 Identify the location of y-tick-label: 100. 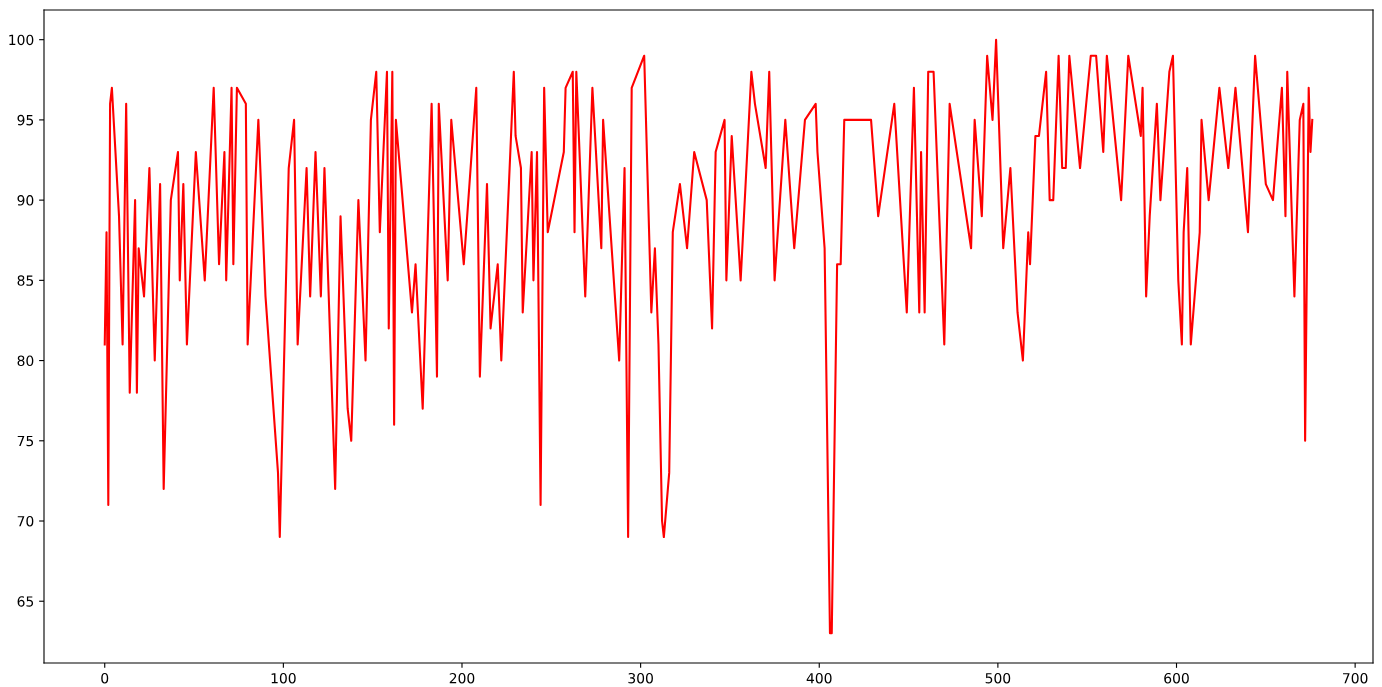
(21, 40).